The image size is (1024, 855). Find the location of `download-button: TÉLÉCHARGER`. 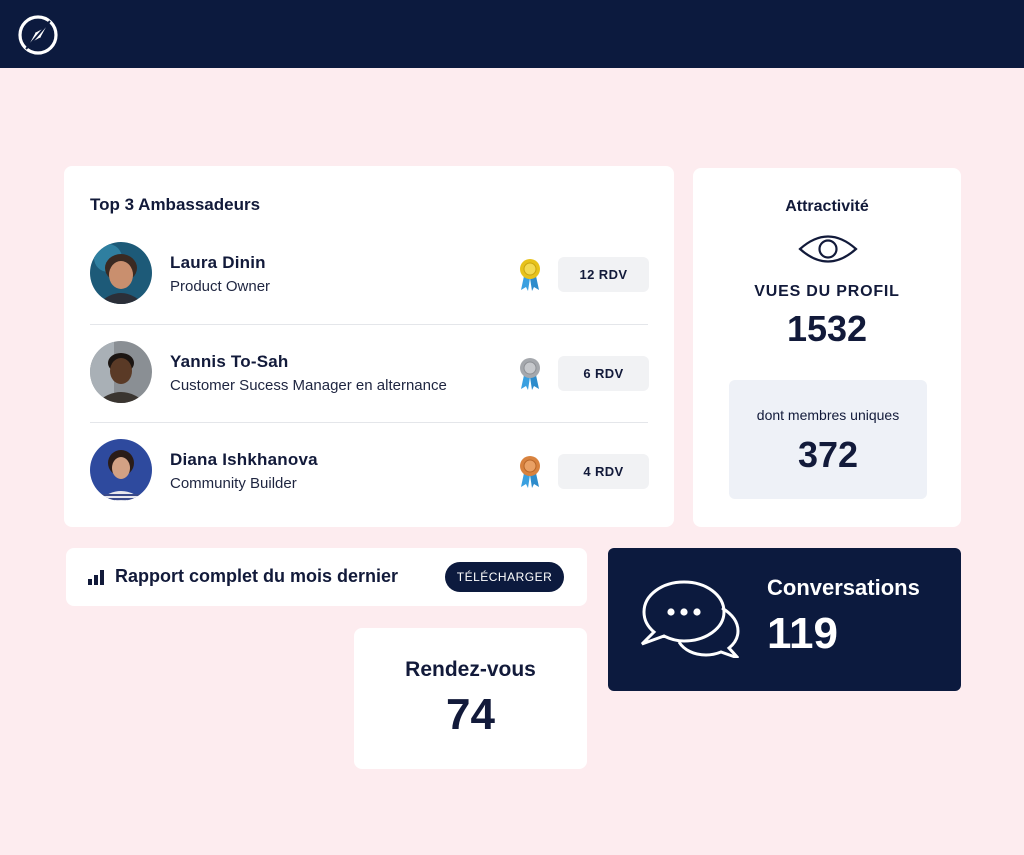

download-button: TÉLÉCHARGER is located at coordinates (504, 577).